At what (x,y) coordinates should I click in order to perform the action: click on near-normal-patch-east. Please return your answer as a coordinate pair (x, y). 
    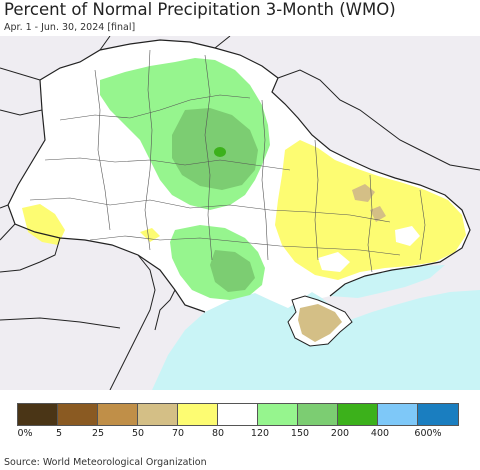
    Looking at the image, I should click on (407, 236).